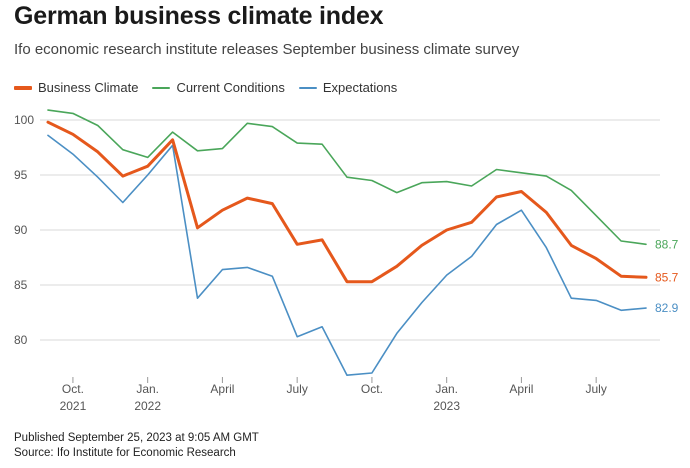  I want to click on x-tick-label-6: April, so click(521, 389).